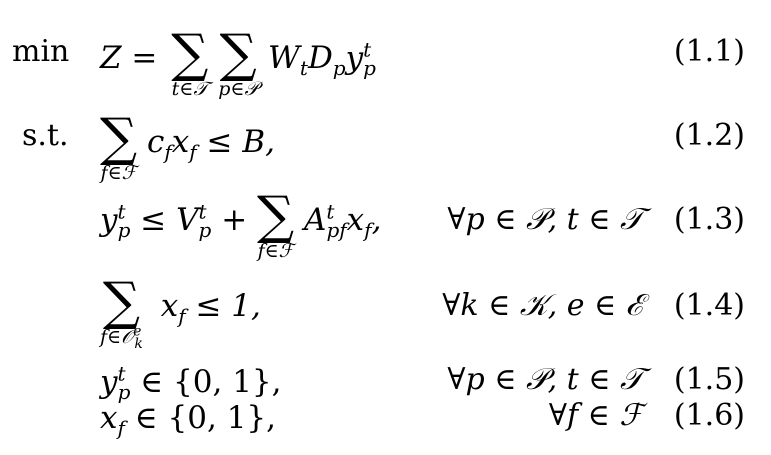 The height and width of the screenshot is (455, 771). What do you see at coordinates (211, 382) in the screenshot?
I see `binary-y-set: ∈ {0, 1},` at bounding box center [211, 382].